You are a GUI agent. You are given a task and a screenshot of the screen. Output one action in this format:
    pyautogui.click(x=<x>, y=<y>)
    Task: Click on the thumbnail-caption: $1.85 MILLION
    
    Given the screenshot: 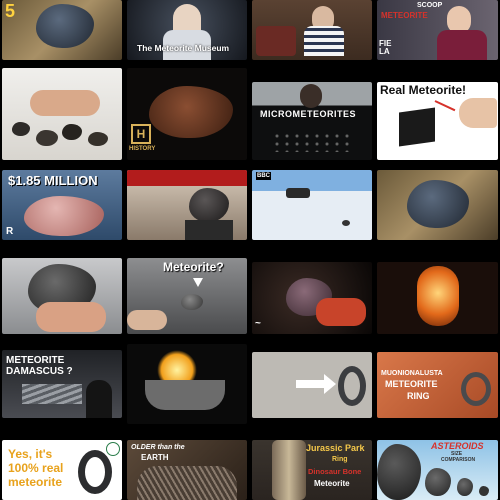 What is the action you would take?
    pyautogui.click(x=53, y=181)
    